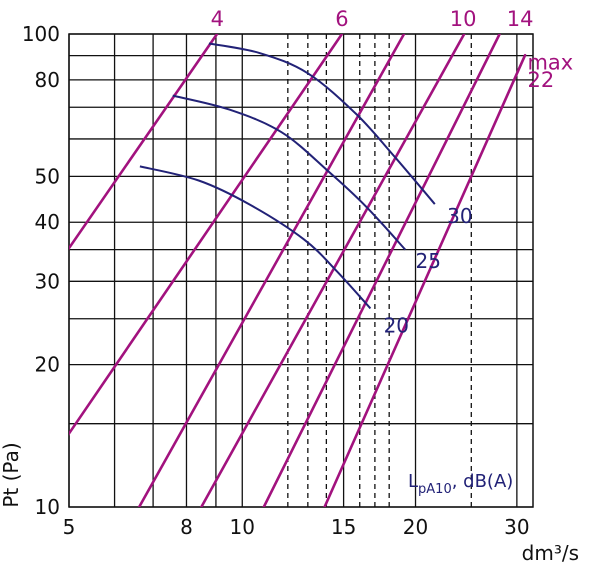 The height and width of the screenshot is (572, 599). Describe the element at coordinates (415, 527) in the screenshot. I see `x-tick-label: 20` at that location.